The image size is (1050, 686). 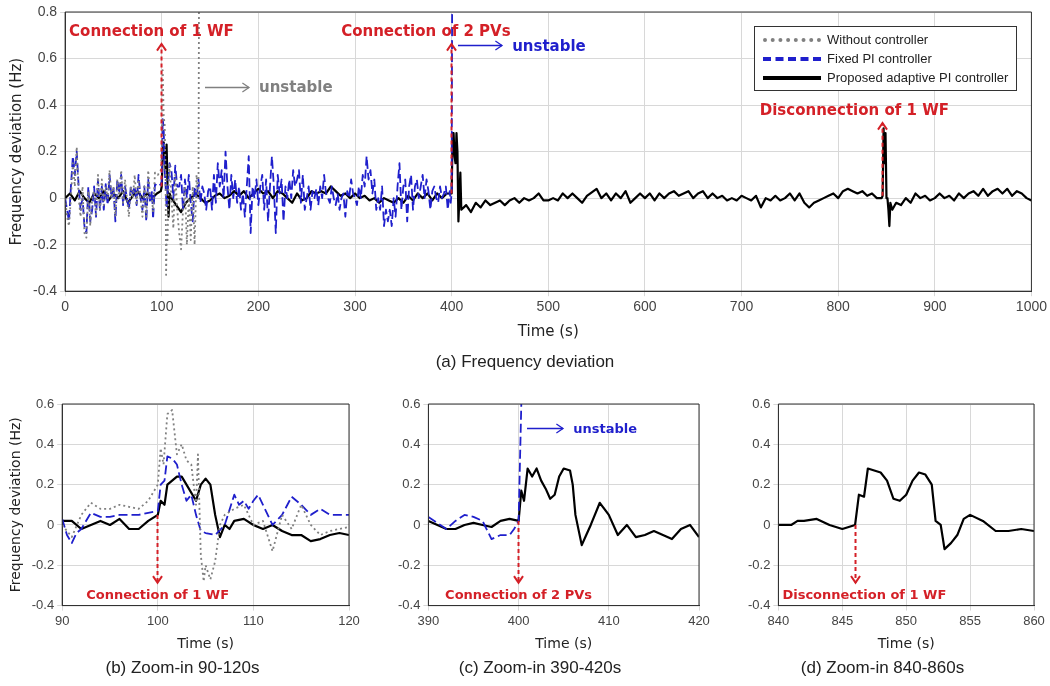 I want to click on x-tick-label: 1000, so click(x=1031, y=306).